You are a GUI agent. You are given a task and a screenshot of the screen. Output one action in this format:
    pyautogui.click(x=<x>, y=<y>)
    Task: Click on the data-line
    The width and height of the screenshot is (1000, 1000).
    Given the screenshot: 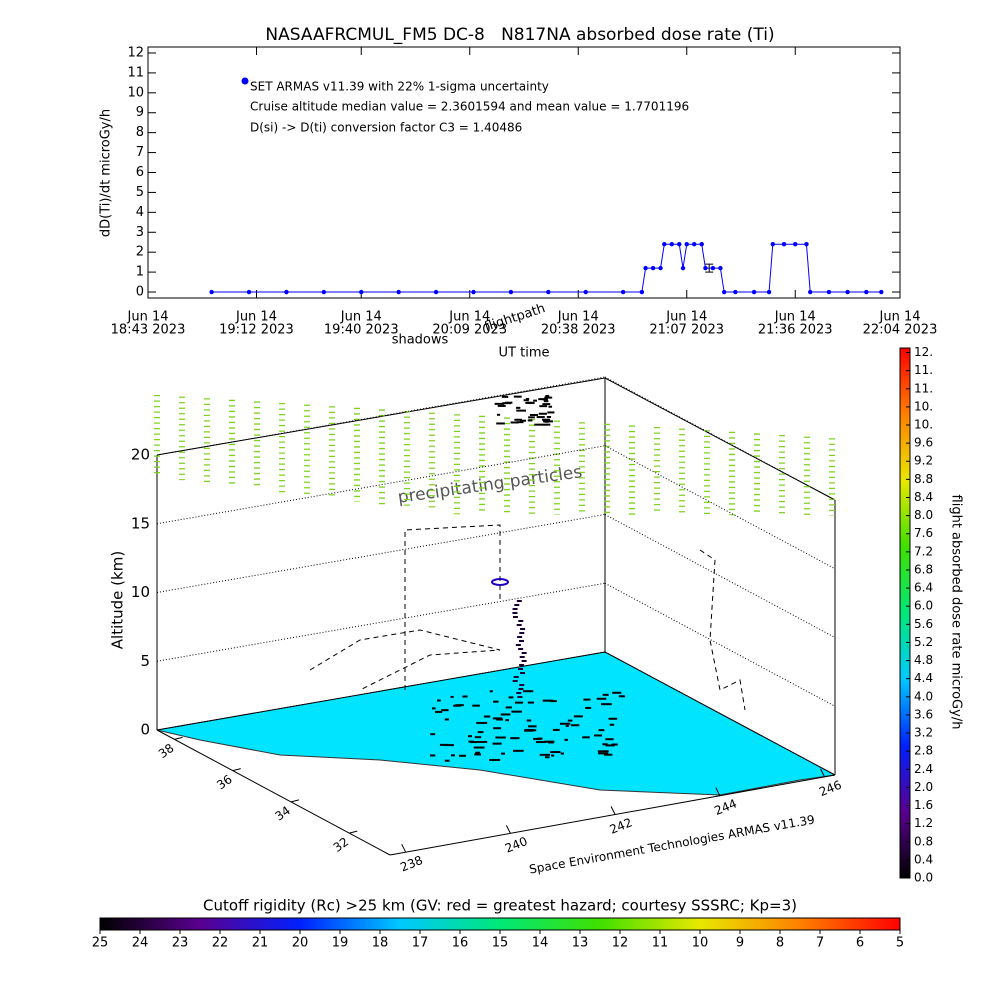 What is the action you would take?
    pyautogui.click(x=546, y=268)
    